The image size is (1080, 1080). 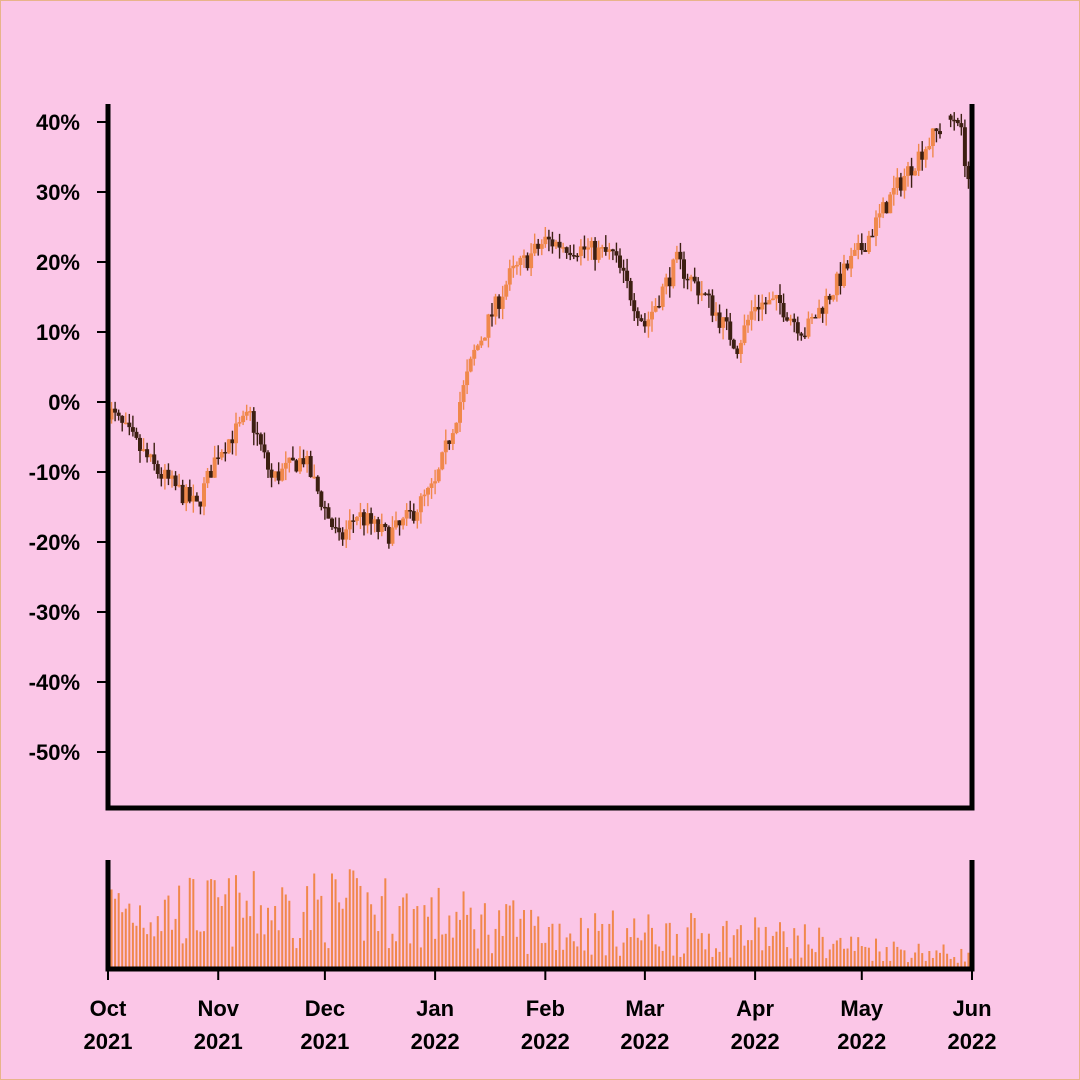 I want to click on y-tick-label: -20%, so click(x=54, y=542).